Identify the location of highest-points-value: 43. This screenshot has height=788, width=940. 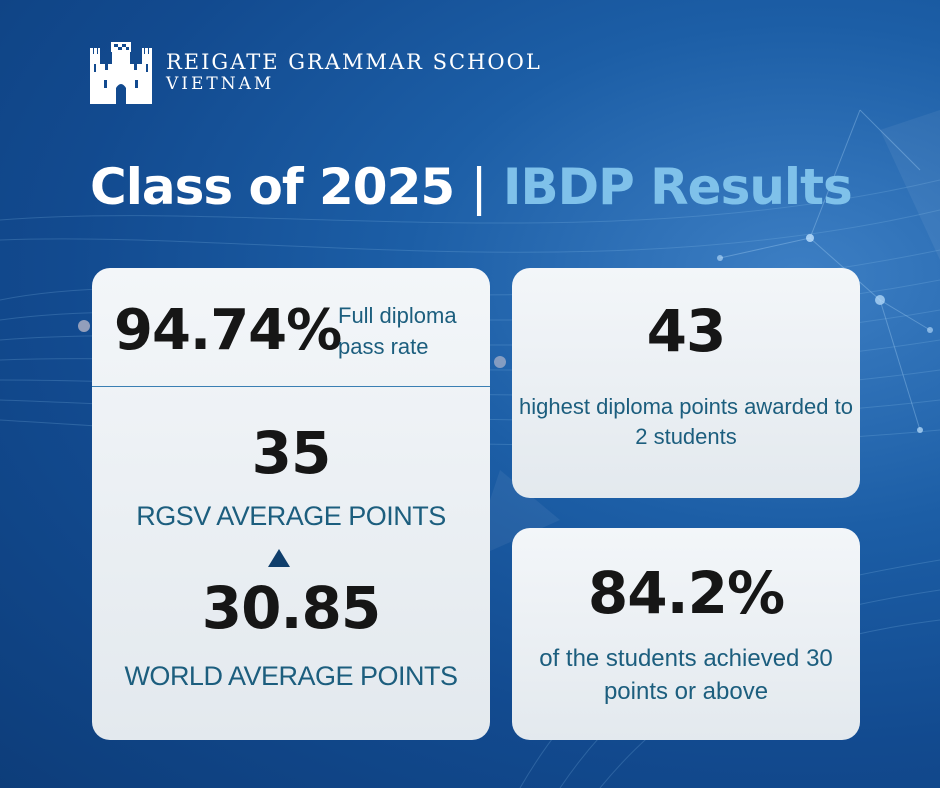
(686, 331).